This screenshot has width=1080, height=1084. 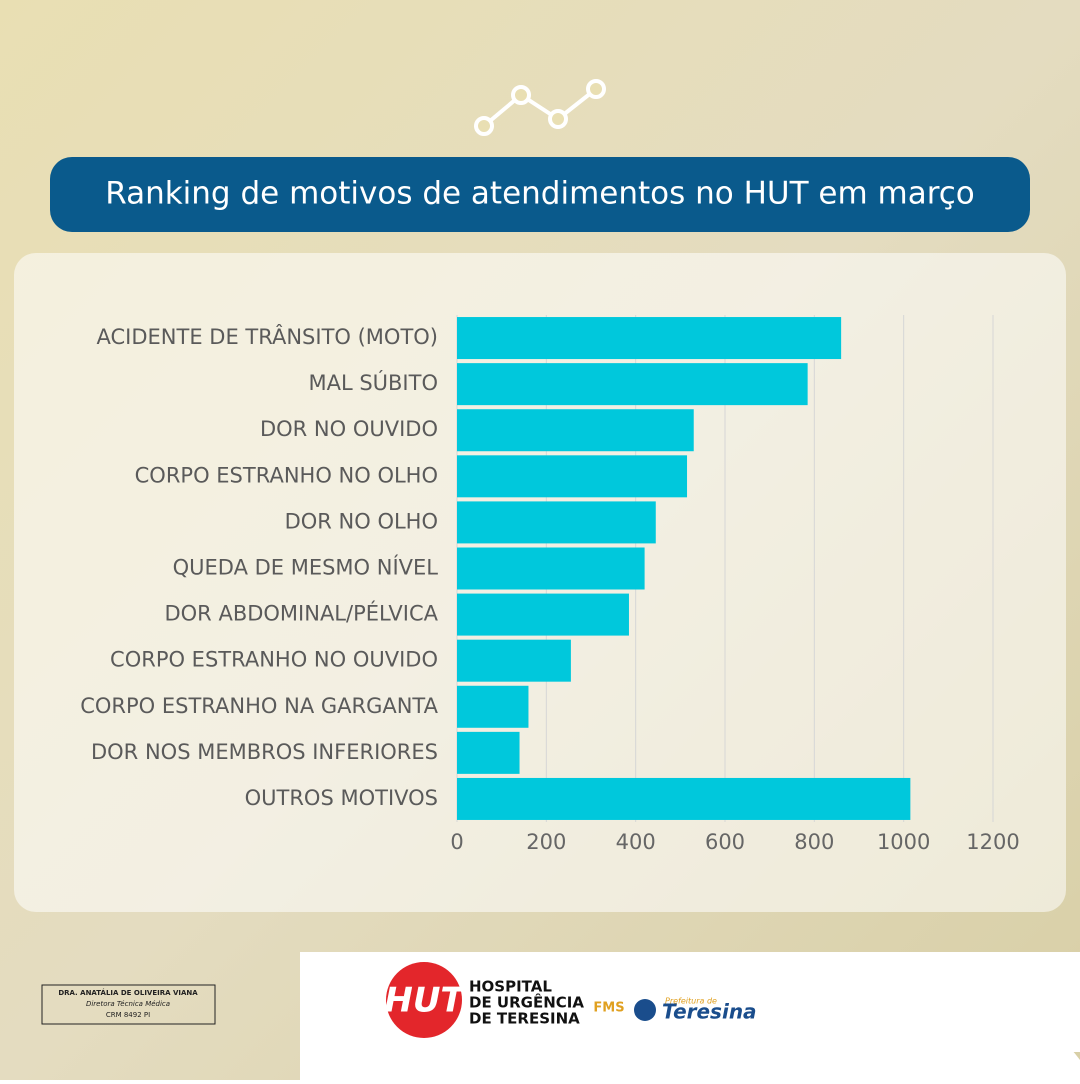 What do you see at coordinates (691, 1001) in the screenshot?
I see `prefeitura-label: Prefeitura de` at bounding box center [691, 1001].